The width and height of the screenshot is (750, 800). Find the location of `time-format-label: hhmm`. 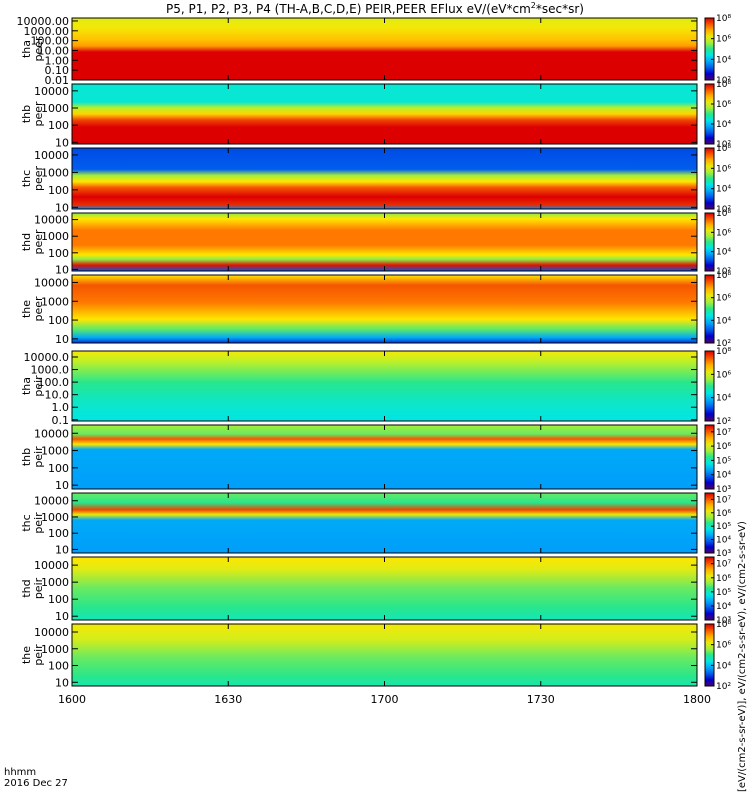

time-format-label: hhmm is located at coordinates (20, 772).